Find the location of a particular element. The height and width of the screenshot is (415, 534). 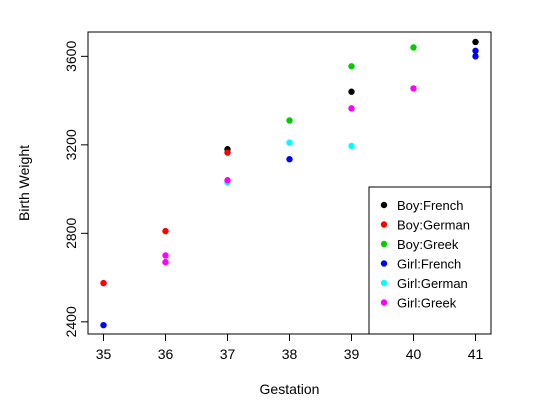

legend-entry: Boy:French is located at coordinates (430, 205).